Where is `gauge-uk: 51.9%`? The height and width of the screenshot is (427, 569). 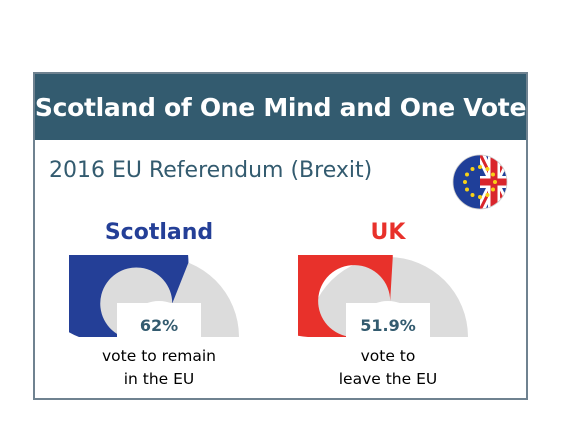 gauge-uk: 51.9% is located at coordinates (383, 296).